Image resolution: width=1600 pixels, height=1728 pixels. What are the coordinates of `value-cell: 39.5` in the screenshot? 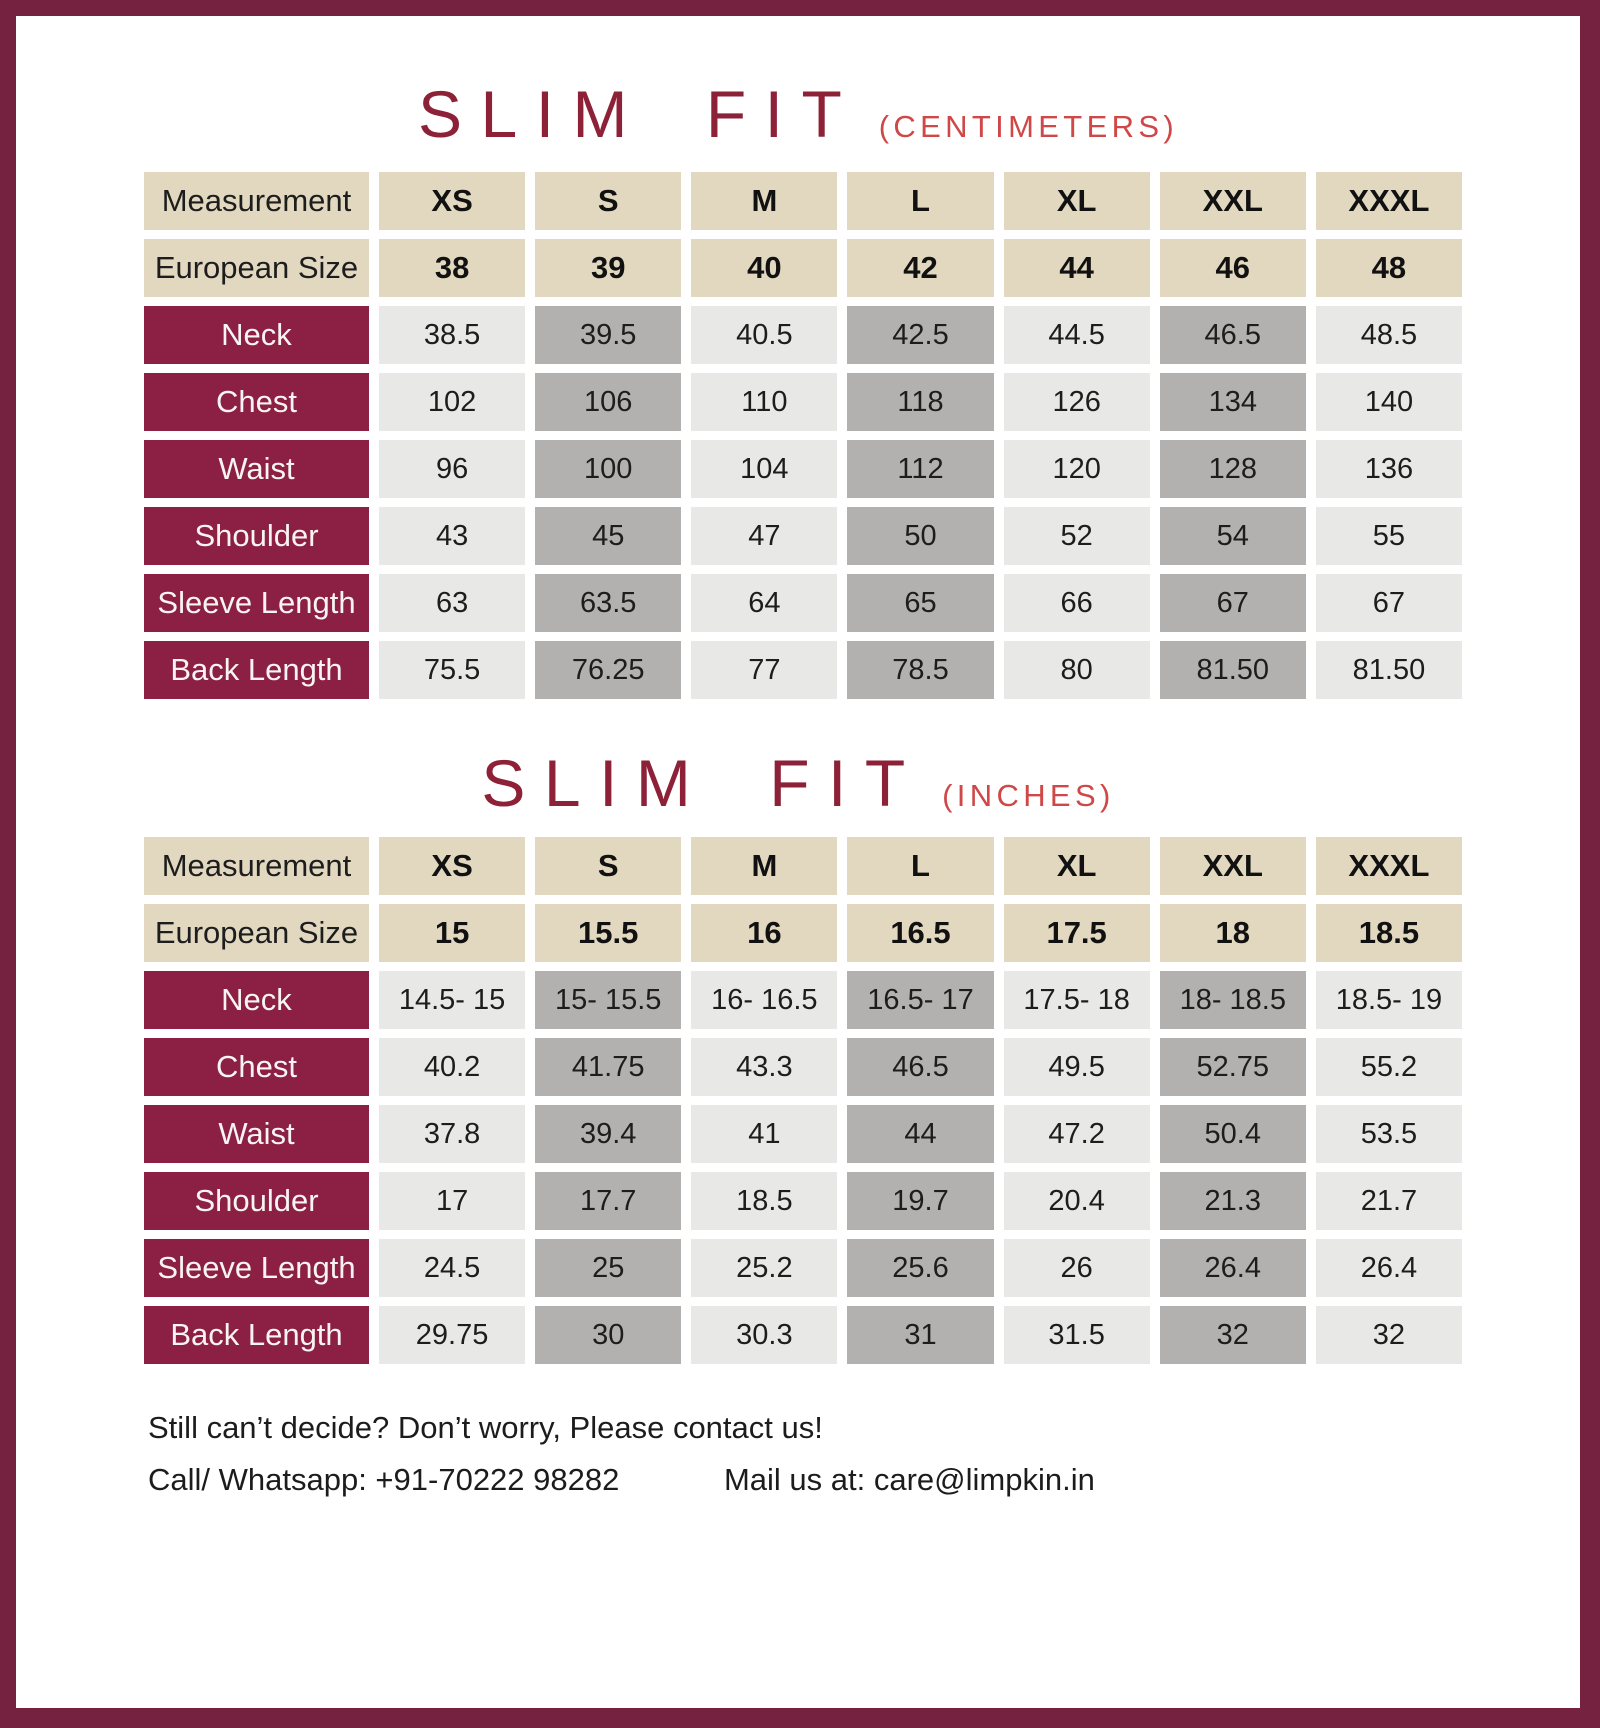 It's located at (608, 335).